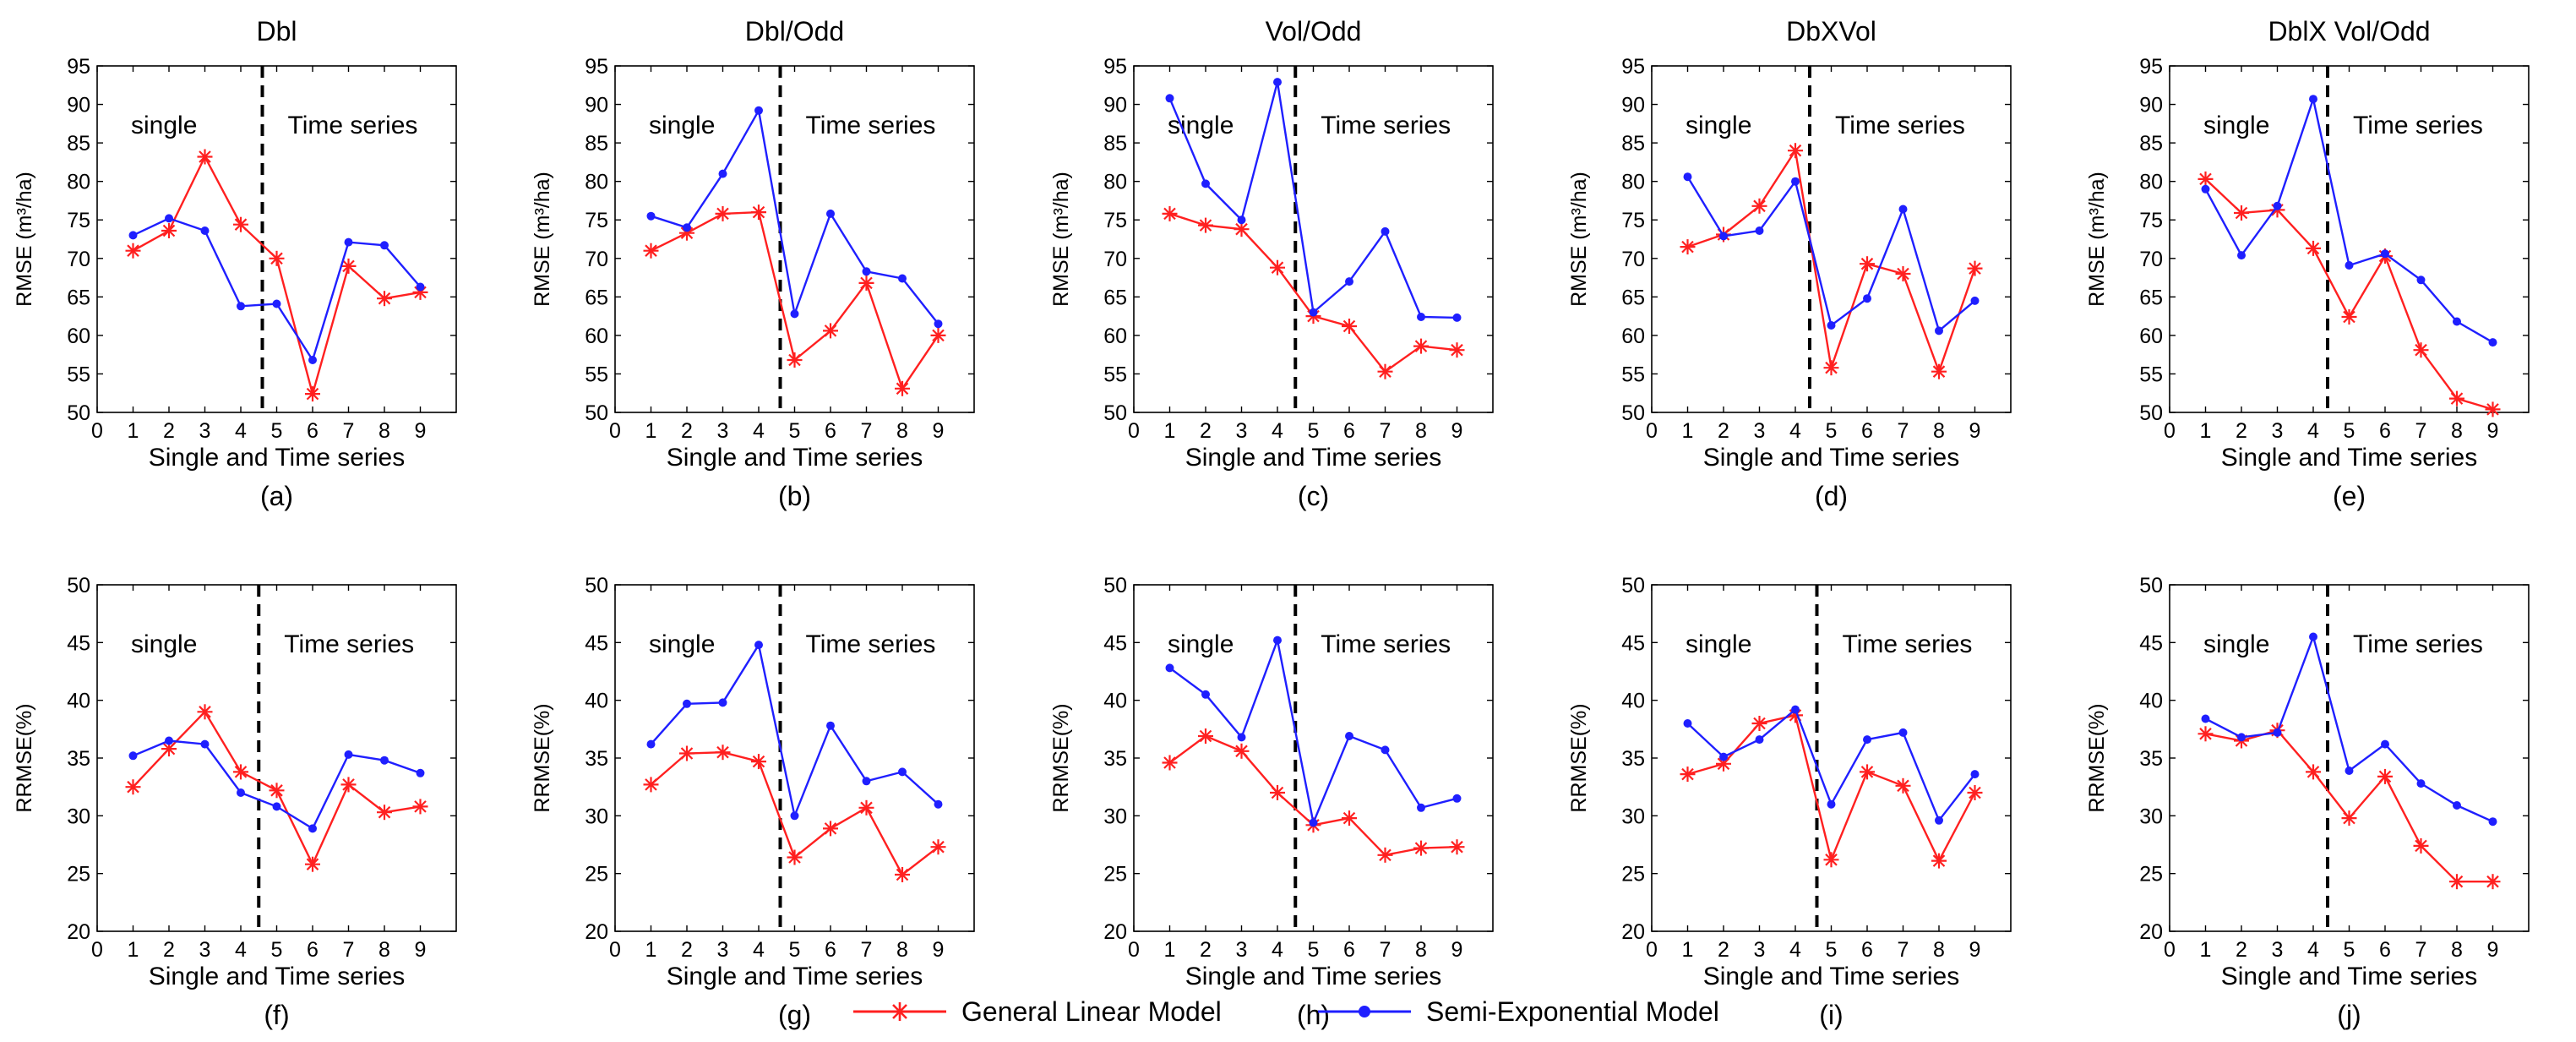 The image size is (2576, 1042). I want to click on x-tick-label: 7, so click(349, 950).